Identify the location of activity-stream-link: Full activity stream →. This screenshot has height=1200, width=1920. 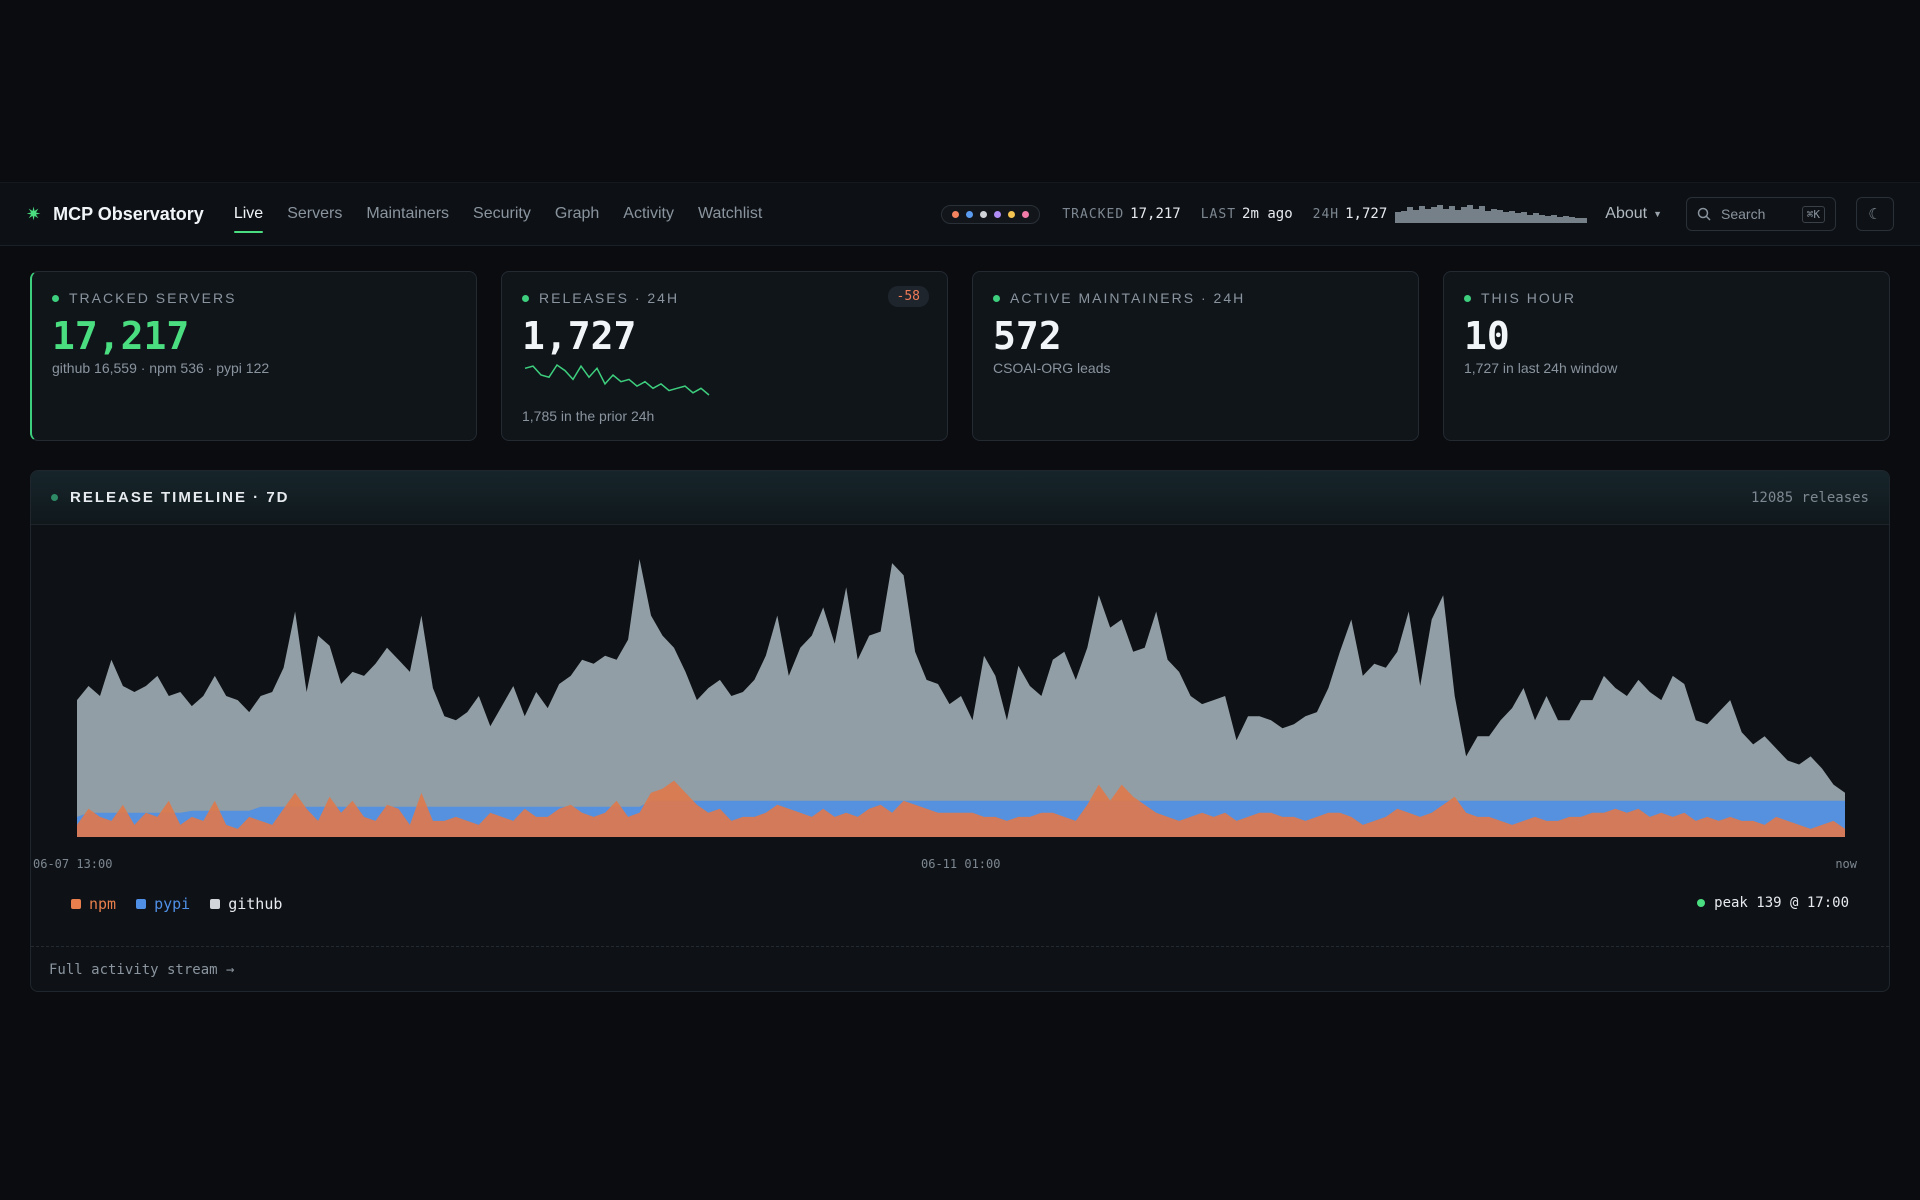
(960, 968).